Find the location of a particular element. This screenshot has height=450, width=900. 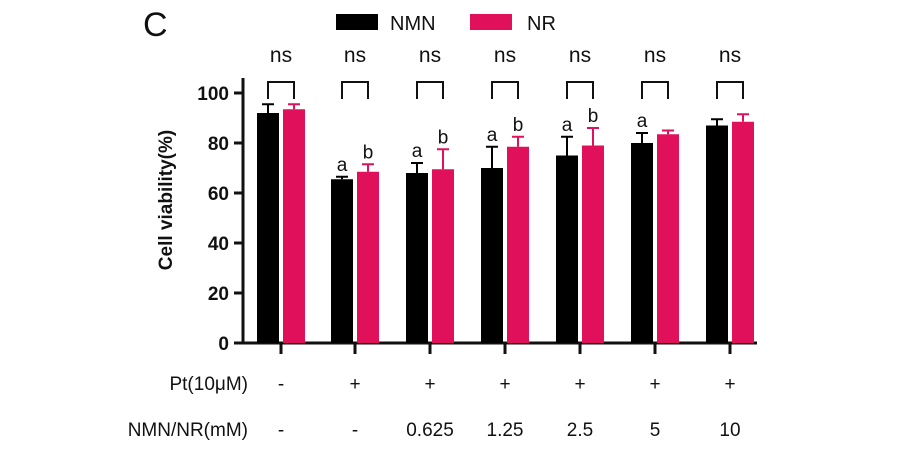

y-tick-label: 20 is located at coordinates (218, 294).